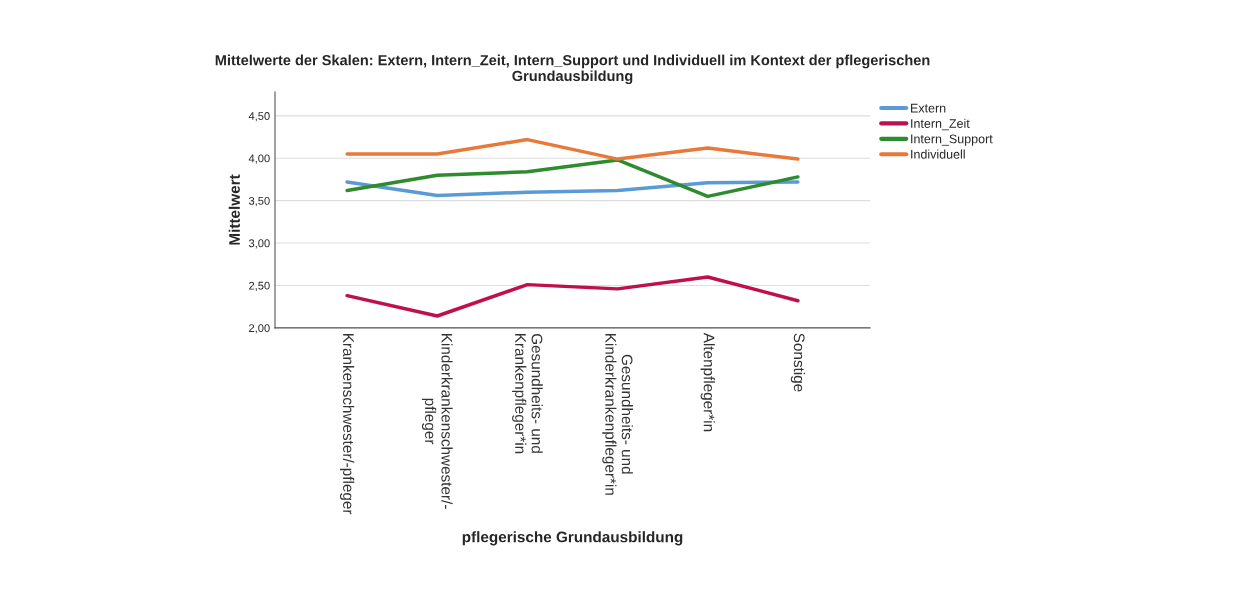  I want to click on legend-label: Intern_Support, so click(952, 140).